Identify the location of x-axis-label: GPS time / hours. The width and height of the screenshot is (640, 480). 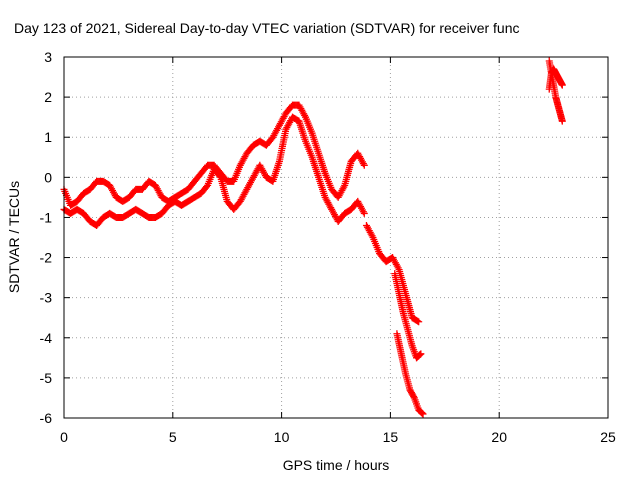
(336, 465).